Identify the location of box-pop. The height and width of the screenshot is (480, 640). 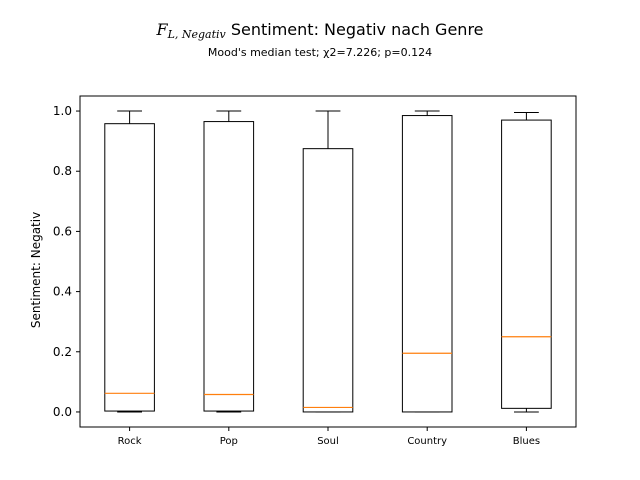
(229, 261).